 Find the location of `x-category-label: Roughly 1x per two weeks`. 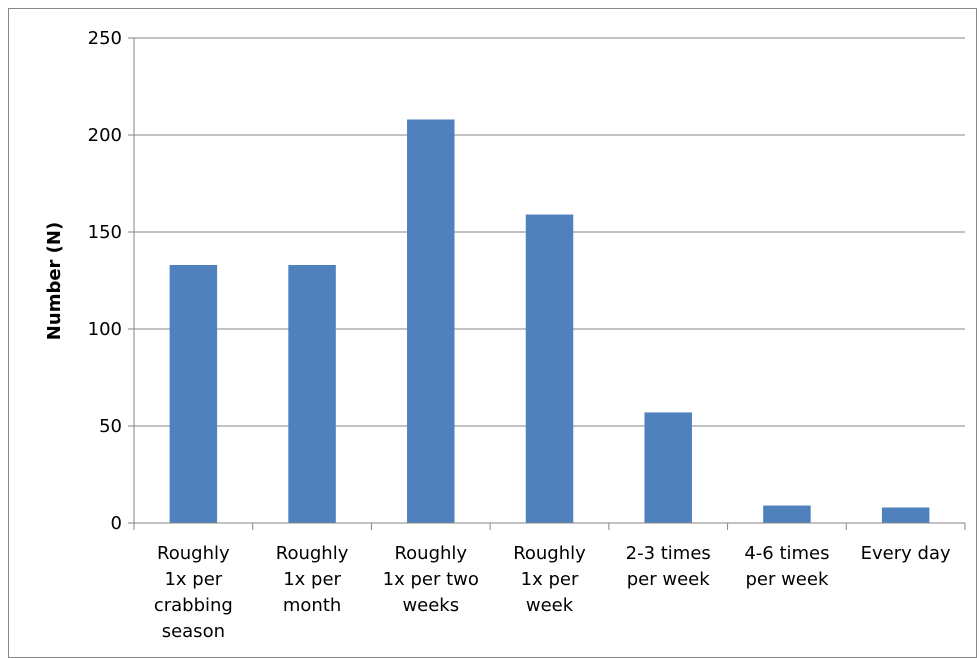

x-category-label: Roughly 1x per two weeks is located at coordinates (431, 579).